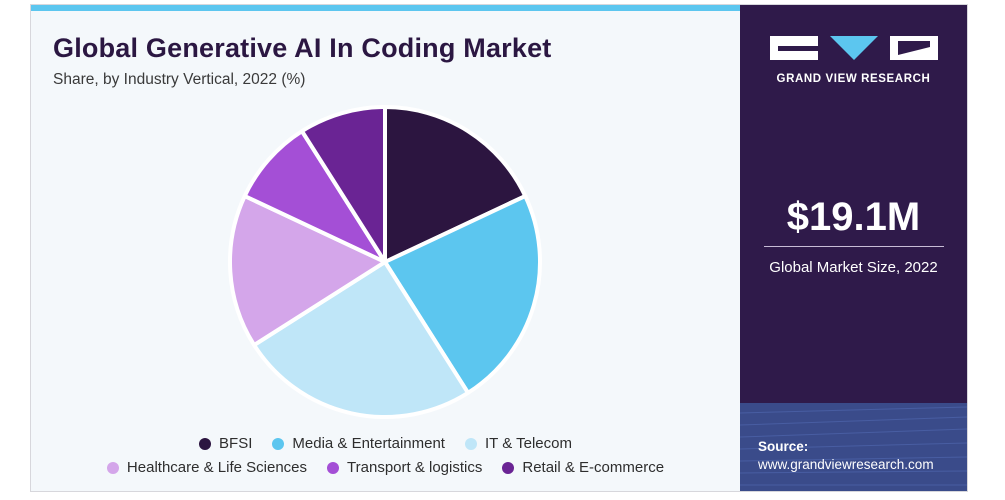  Describe the element at coordinates (853, 447) in the screenshot. I see `source-background-pattern` at that location.